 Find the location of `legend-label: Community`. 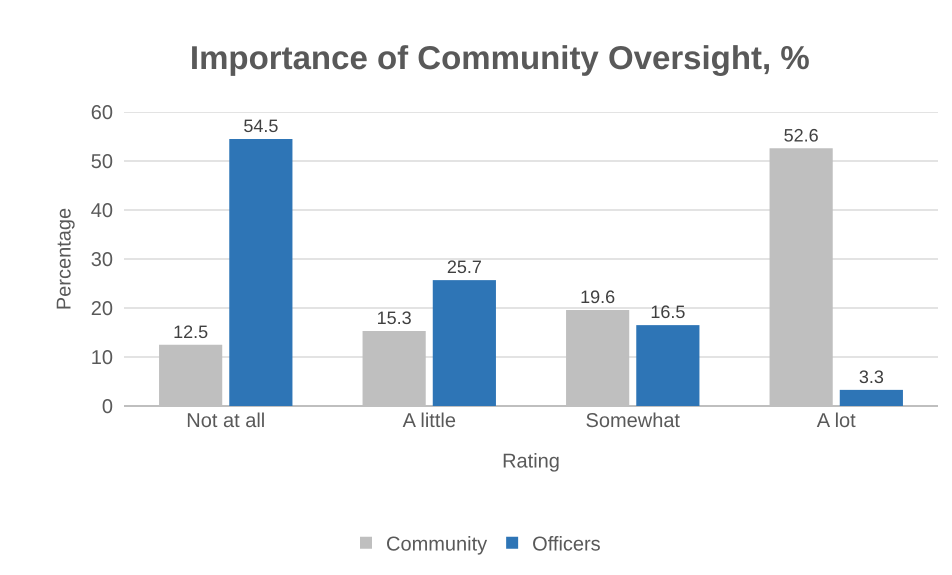

legend-label: Community is located at coordinates (437, 545).